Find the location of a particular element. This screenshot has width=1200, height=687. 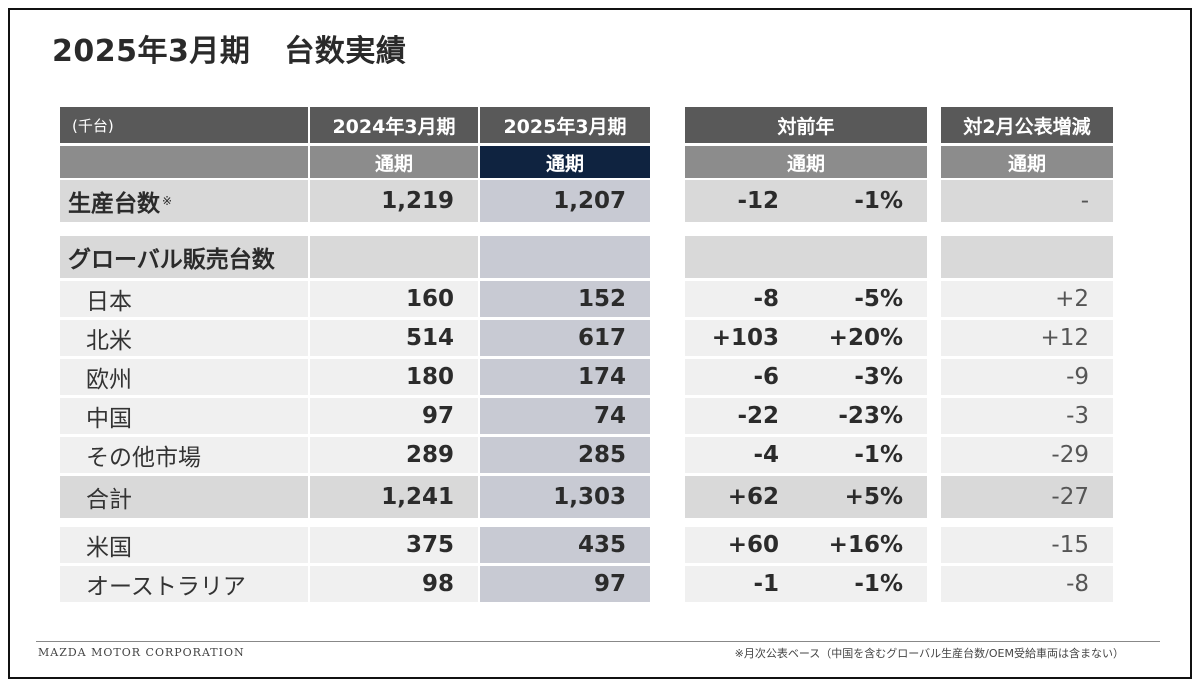

region-row-fy2025: 617 is located at coordinates (565, 338).